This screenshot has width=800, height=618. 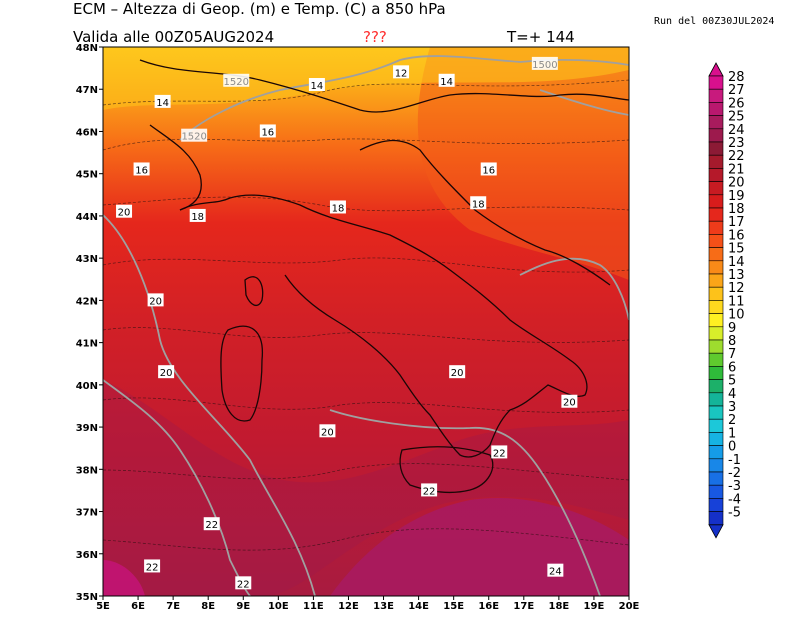 I want to click on lat-tick-label: 44N, so click(x=87, y=217).